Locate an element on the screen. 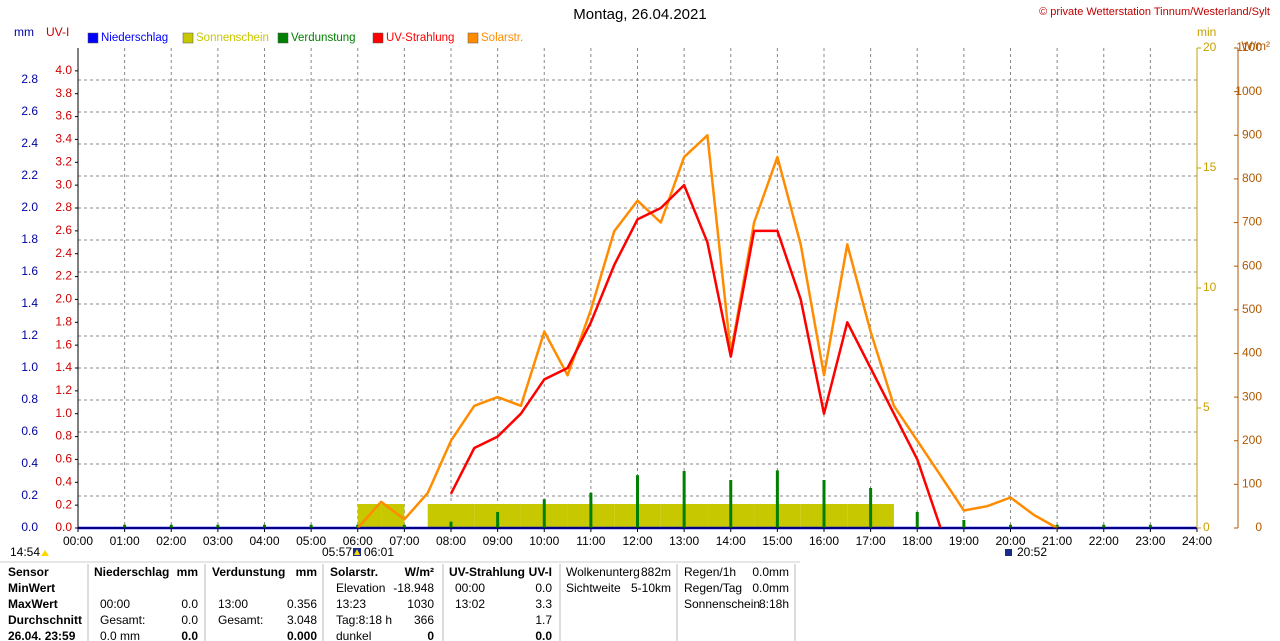 This screenshot has width=1280, height=641. row-label: 26.04. 23:59 is located at coordinates (42, 635).